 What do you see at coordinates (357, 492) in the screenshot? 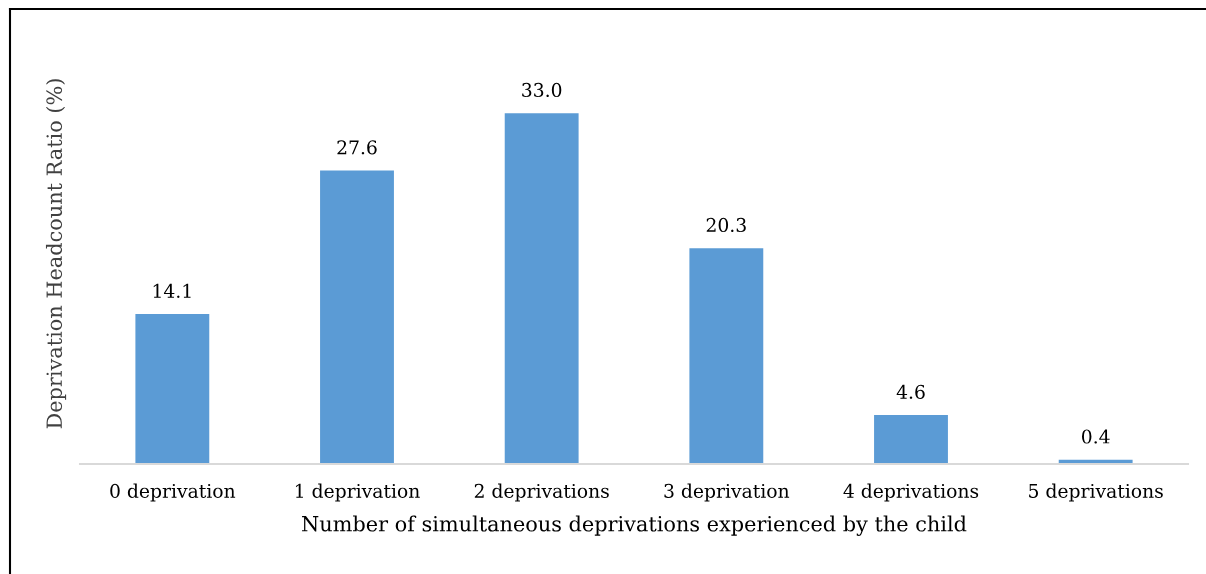
I see `x-tick-label: 1 deprivation` at bounding box center [357, 492].